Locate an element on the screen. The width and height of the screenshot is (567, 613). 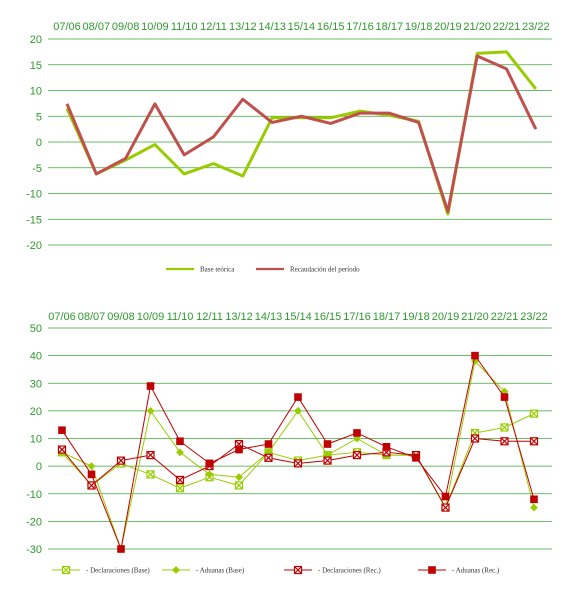
legend-entry: Base teórica is located at coordinates (200, 270).